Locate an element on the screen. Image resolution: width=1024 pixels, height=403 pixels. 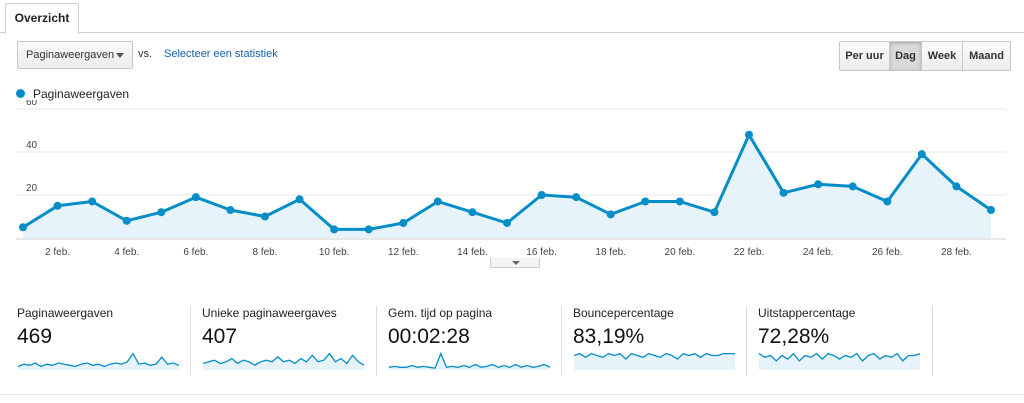
x-tick-label: 2 feb. is located at coordinates (57, 252).